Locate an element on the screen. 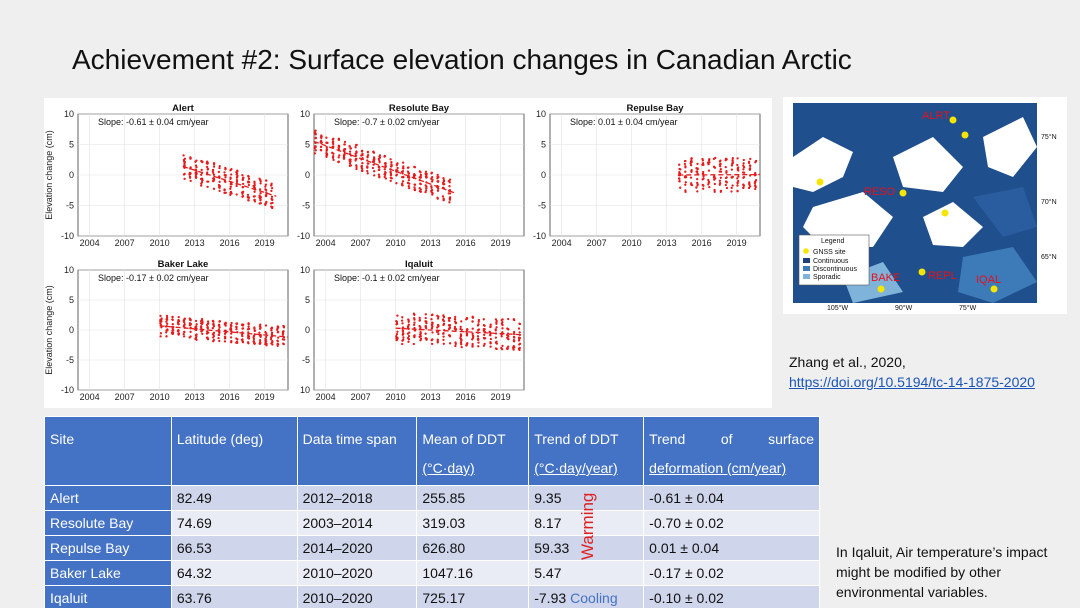 The width and height of the screenshot is (1080, 608). table-cell: Repulse Bay is located at coordinates (108, 548).